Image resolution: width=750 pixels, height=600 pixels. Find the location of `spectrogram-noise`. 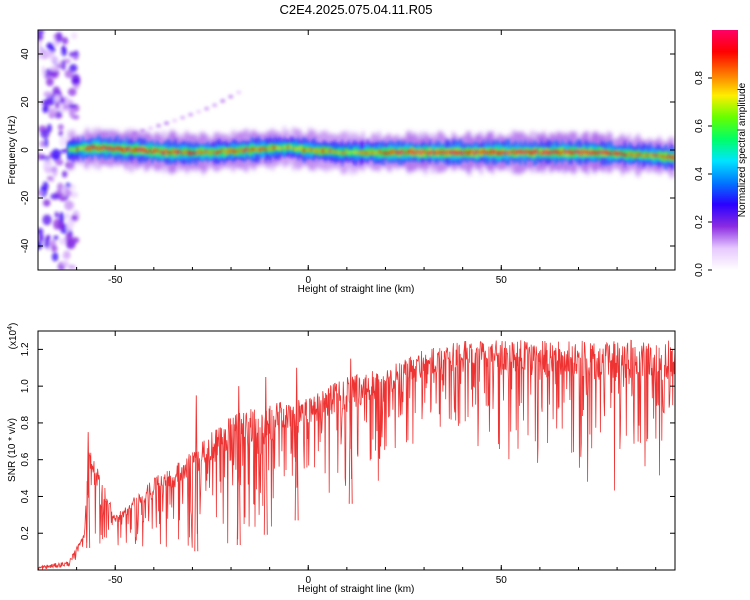

spectrogram-noise is located at coordinates (59, 150).